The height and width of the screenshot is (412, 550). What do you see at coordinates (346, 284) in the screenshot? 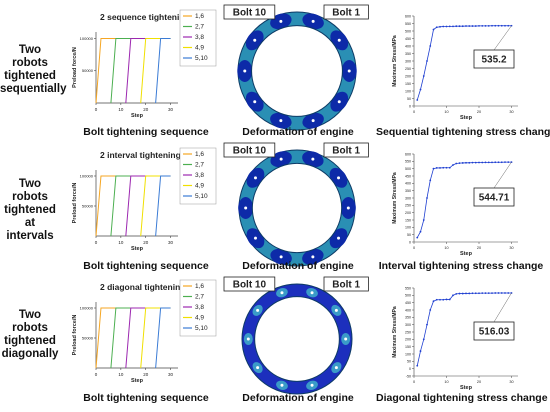
I see `bolt-1-label-box` at bounding box center [346, 284].